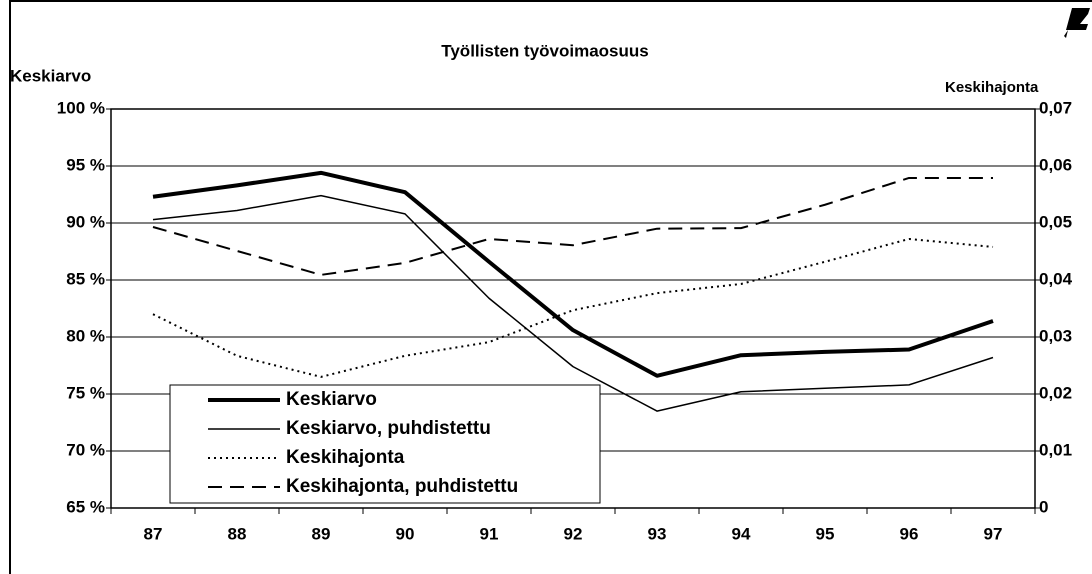 The width and height of the screenshot is (1092, 574). What do you see at coordinates (825, 533) in the screenshot?
I see `x-tick-label: 95` at bounding box center [825, 533].